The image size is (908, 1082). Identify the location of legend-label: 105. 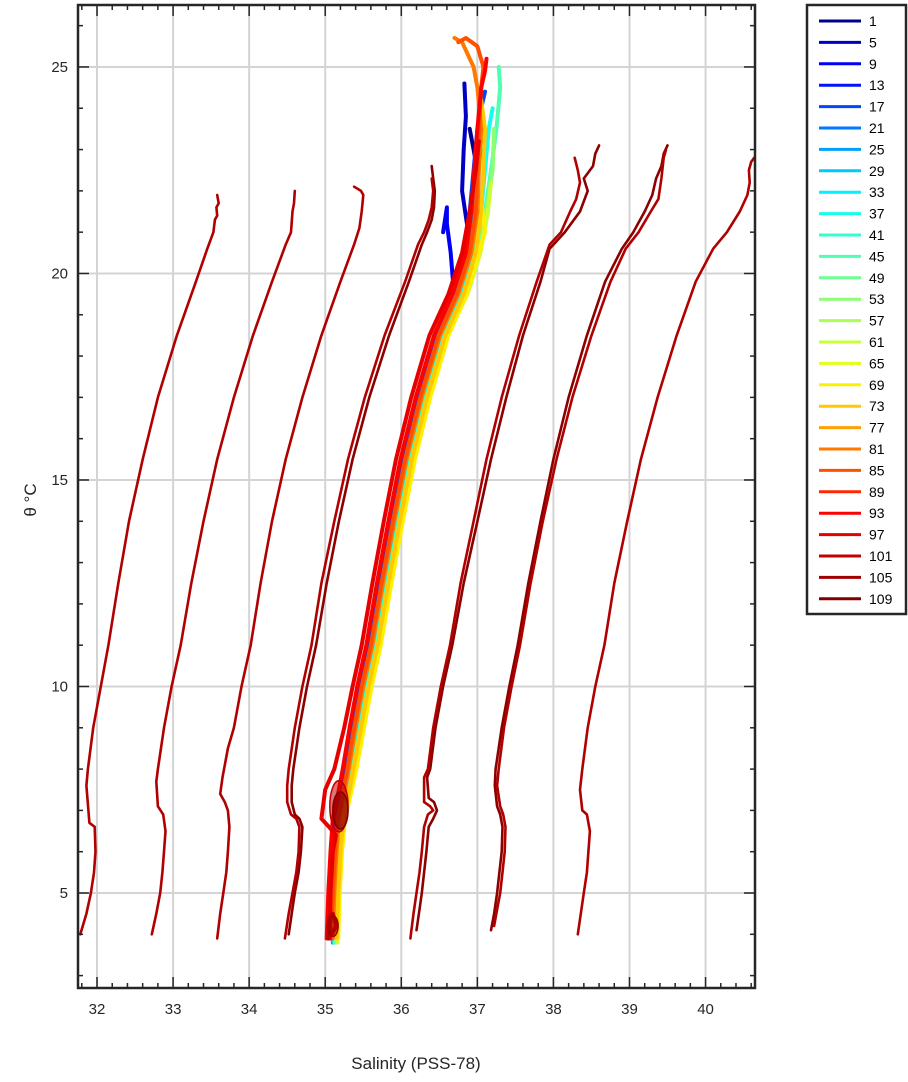
(881, 577).